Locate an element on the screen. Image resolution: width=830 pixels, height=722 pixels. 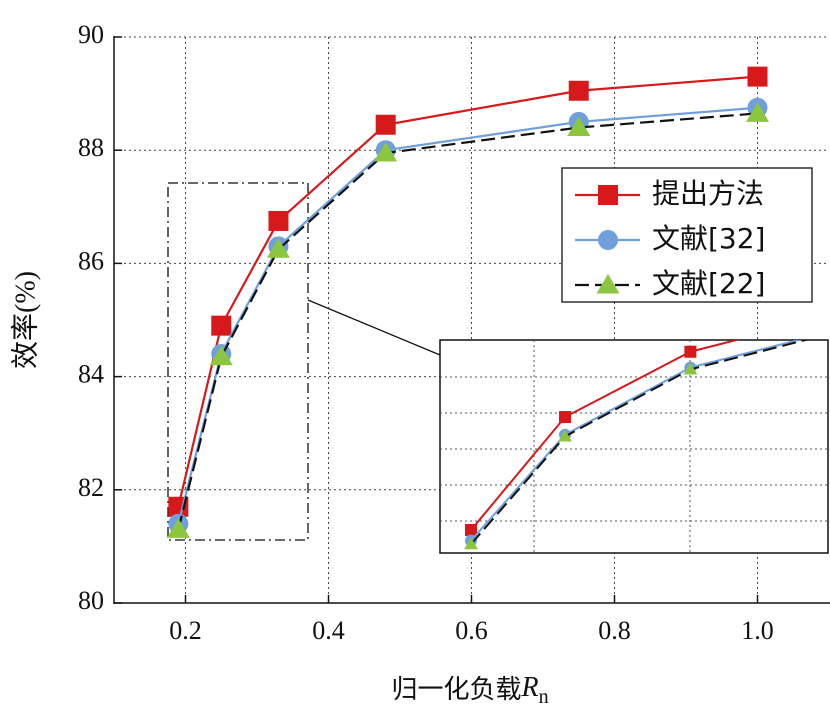
x-label-subscript: n is located at coordinates (544, 697).